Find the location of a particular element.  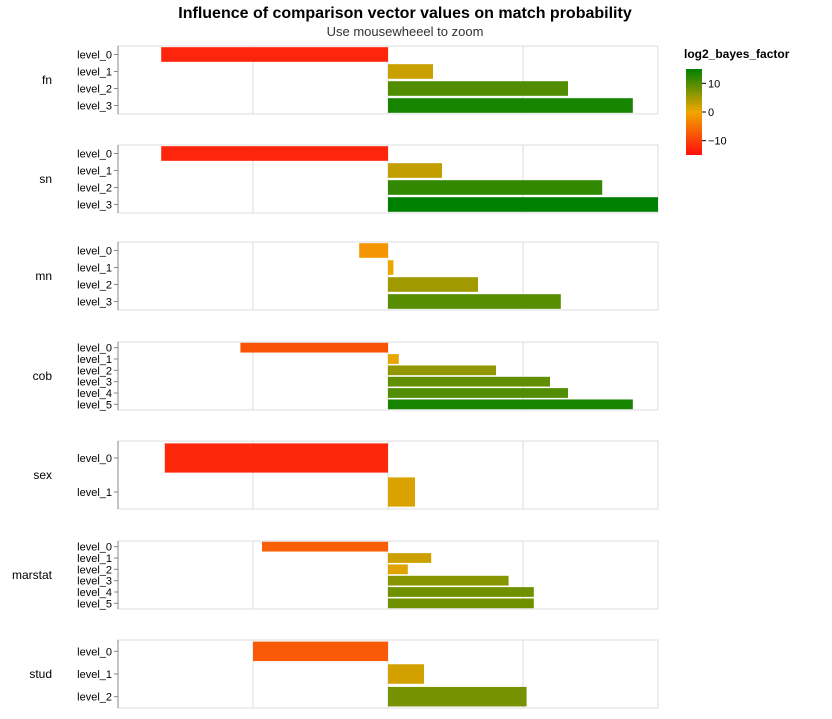

legend-ticks: 10 0 −10 is located at coordinates (714, 113).